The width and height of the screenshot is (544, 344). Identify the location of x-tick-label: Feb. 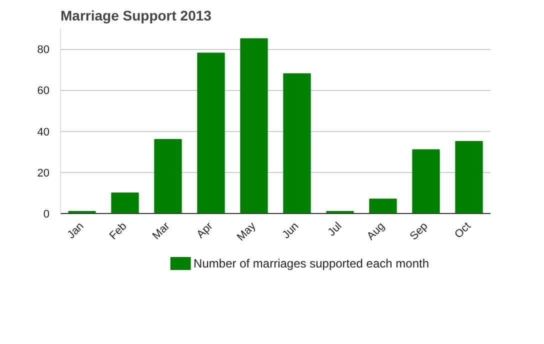
(118, 231).